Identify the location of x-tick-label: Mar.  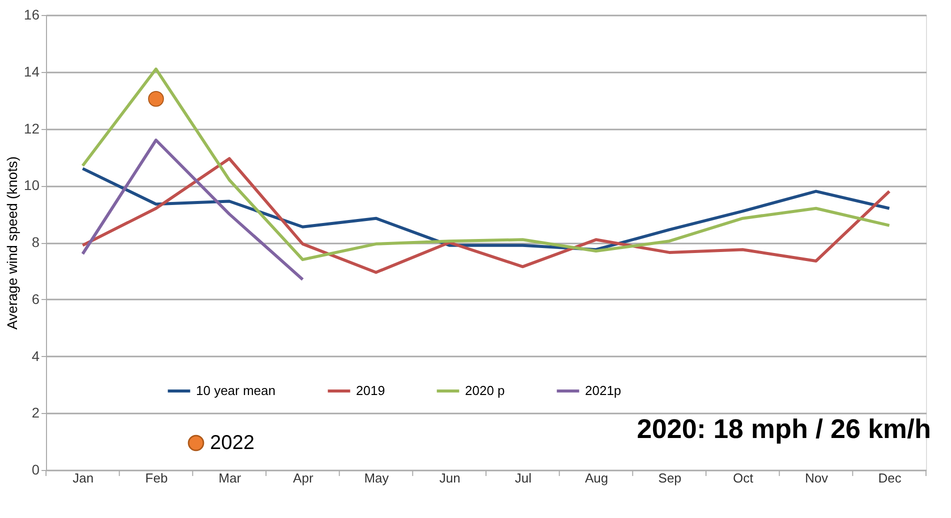
(230, 478).